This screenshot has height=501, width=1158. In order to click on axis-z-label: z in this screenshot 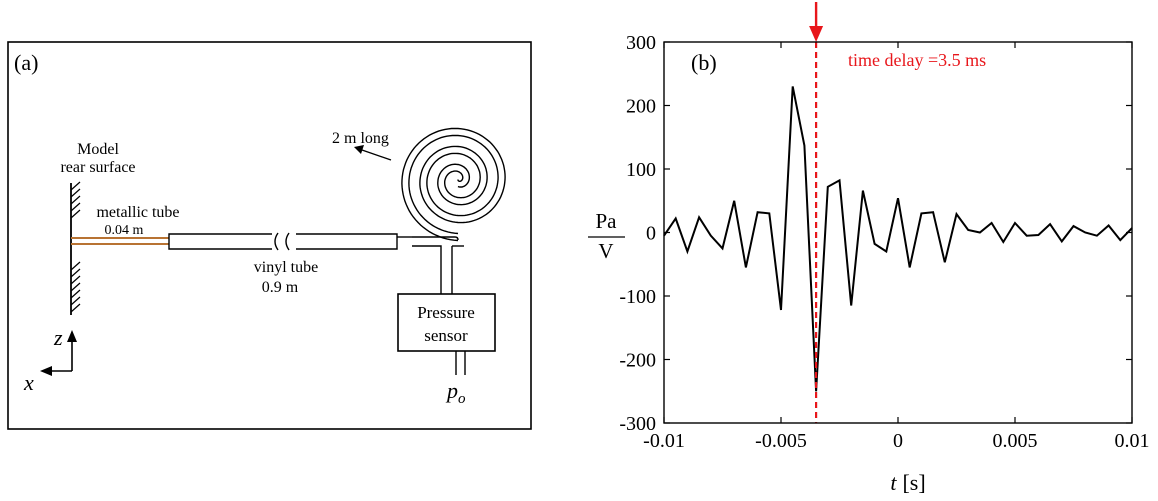, I will do `click(58, 337)`.